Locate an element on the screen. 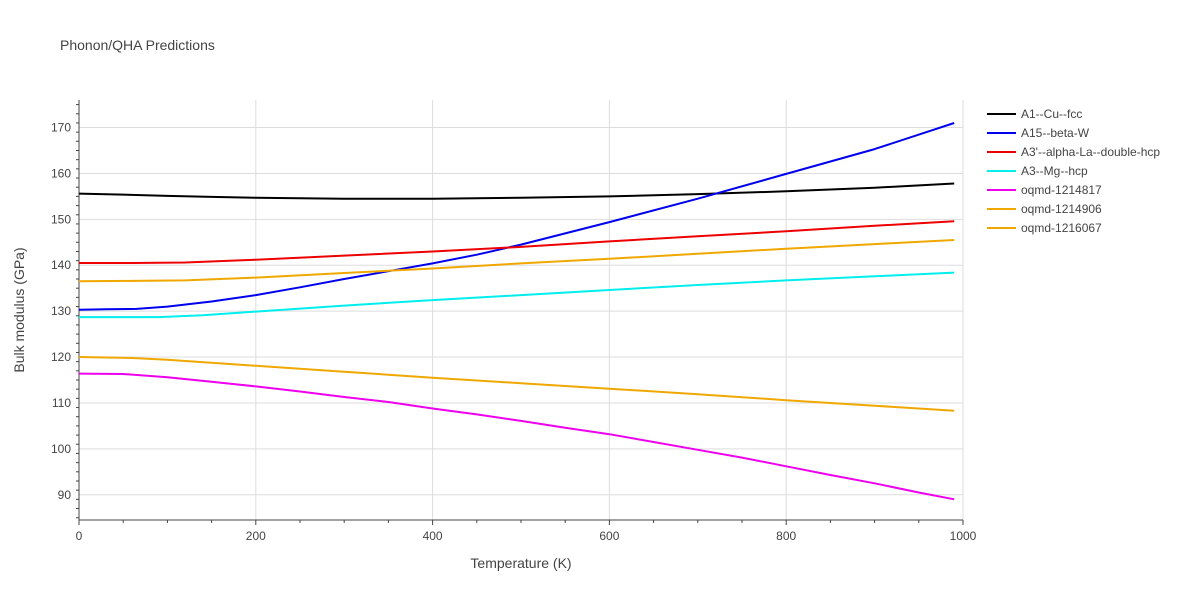  legend-item: oqmd-1216067 is located at coordinates (1044, 228).